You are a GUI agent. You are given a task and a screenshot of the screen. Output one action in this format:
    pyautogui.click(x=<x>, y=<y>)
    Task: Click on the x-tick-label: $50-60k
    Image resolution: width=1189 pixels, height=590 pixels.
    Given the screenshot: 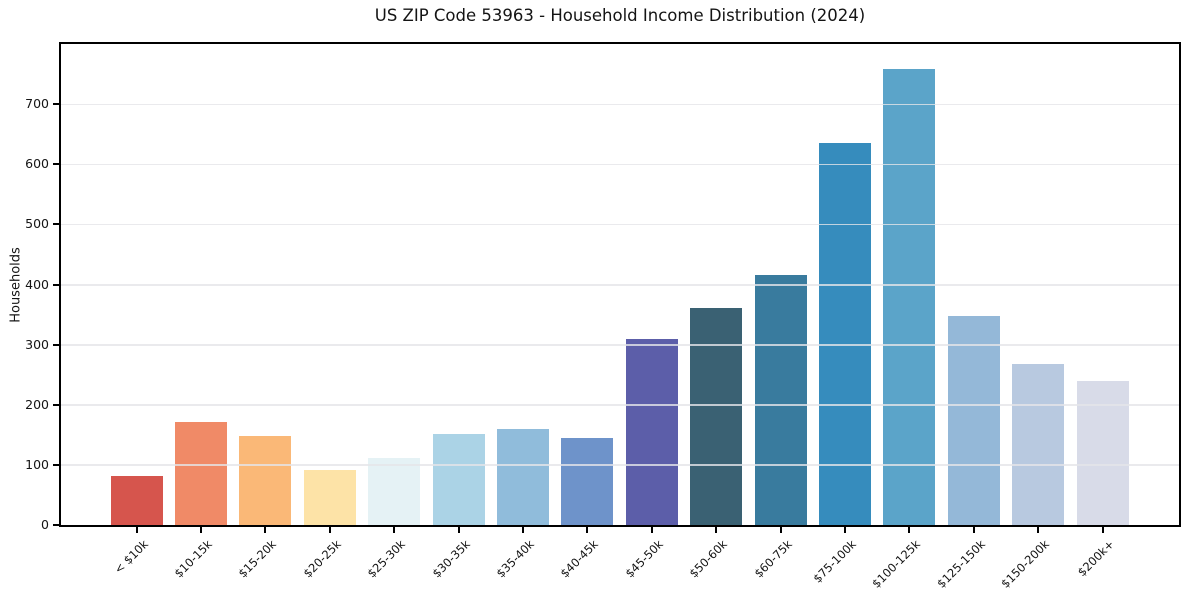 What is the action you would take?
    pyautogui.click(x=708, y=559)
    